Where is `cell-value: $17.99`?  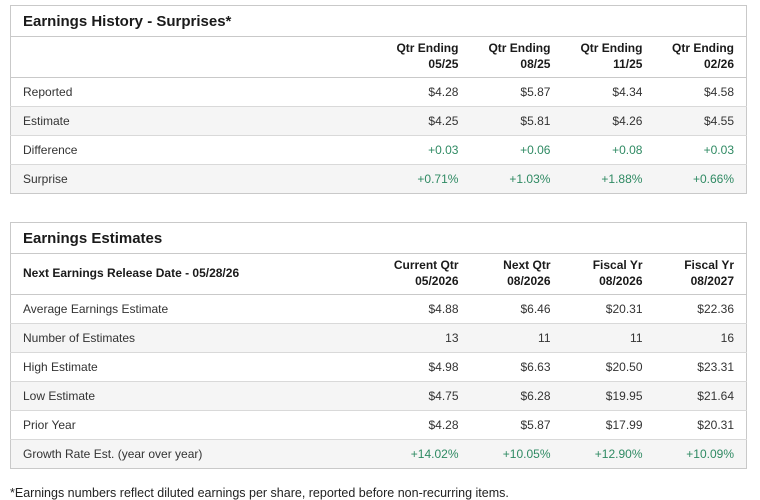
cell-value: $17.99 is located at coordinates (608, 425).